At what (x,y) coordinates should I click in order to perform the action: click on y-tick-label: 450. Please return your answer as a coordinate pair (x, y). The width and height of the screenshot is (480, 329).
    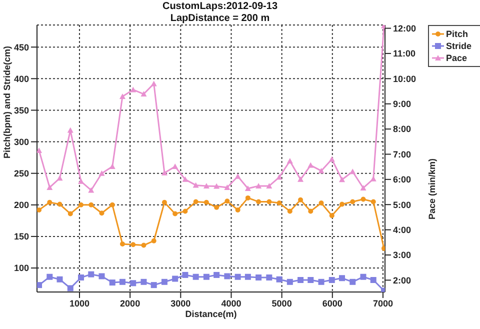
    Looking at the image, I should click on (21, 47).